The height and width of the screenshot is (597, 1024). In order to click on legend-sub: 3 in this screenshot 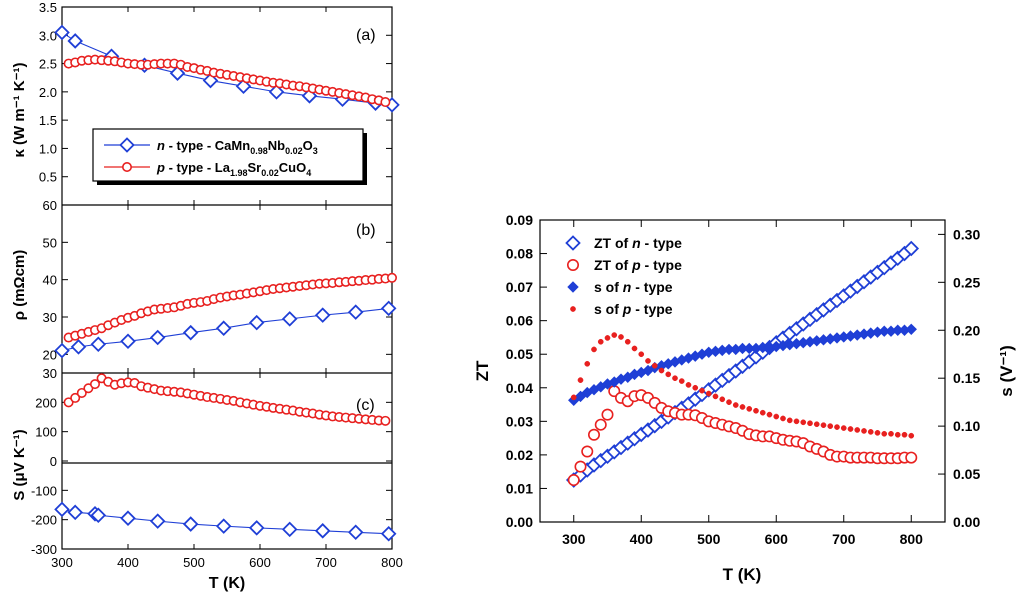, I will do `click(315, 151)`.